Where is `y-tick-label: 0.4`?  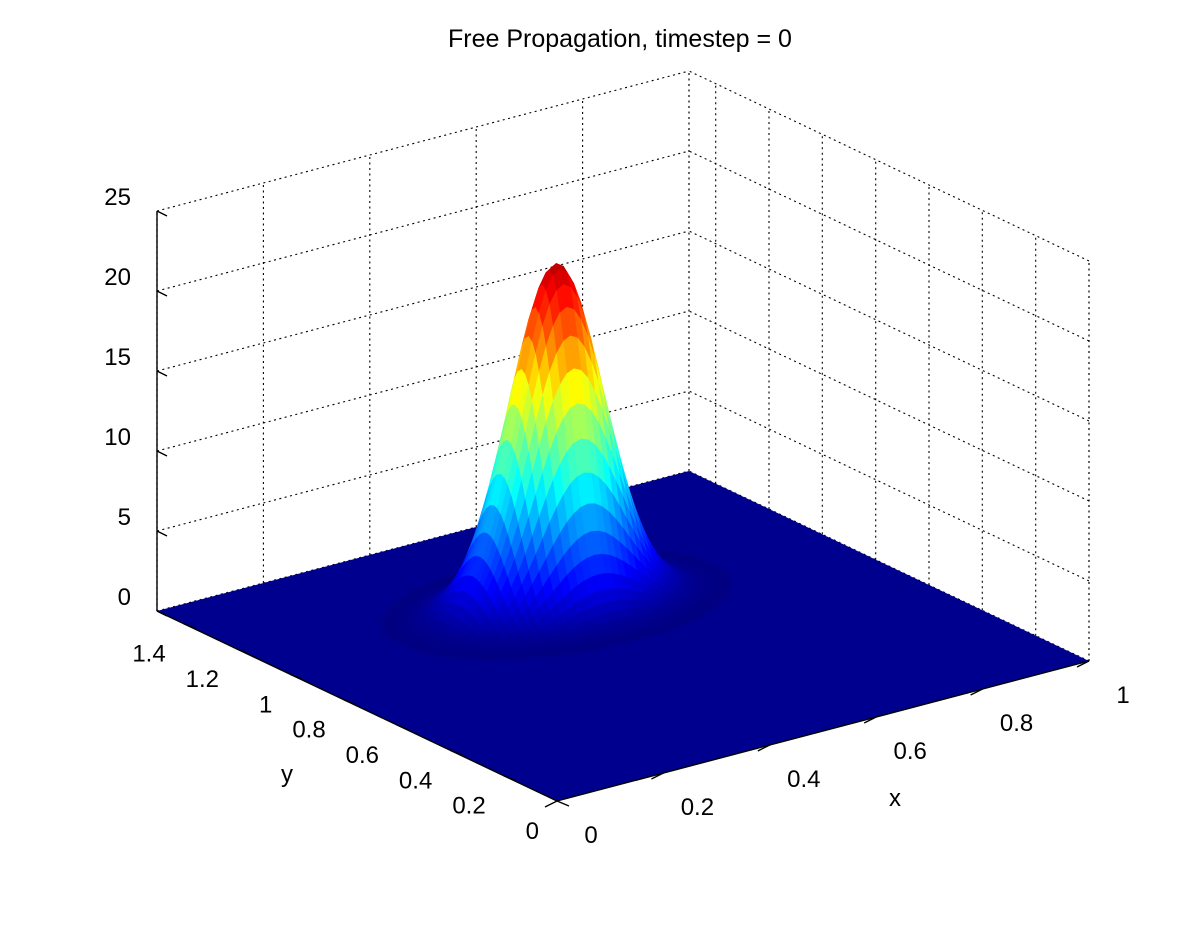 y-tick-label: 0.4 is located at coordinates (415, 780).